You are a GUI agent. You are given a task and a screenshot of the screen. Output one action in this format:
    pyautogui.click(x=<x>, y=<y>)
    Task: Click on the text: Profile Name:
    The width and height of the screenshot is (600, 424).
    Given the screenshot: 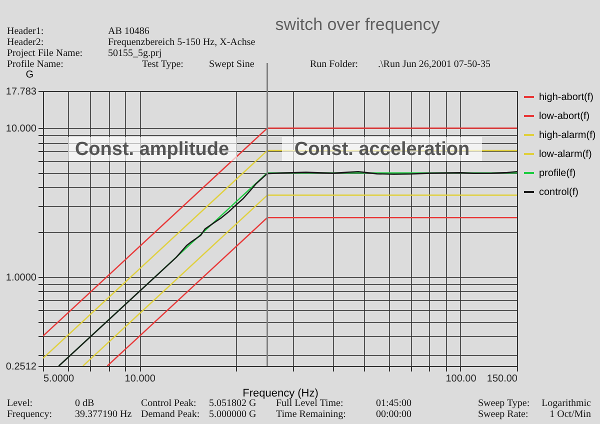 What is the action you would take?
    pyautogui.click(x=35, y=64)
    